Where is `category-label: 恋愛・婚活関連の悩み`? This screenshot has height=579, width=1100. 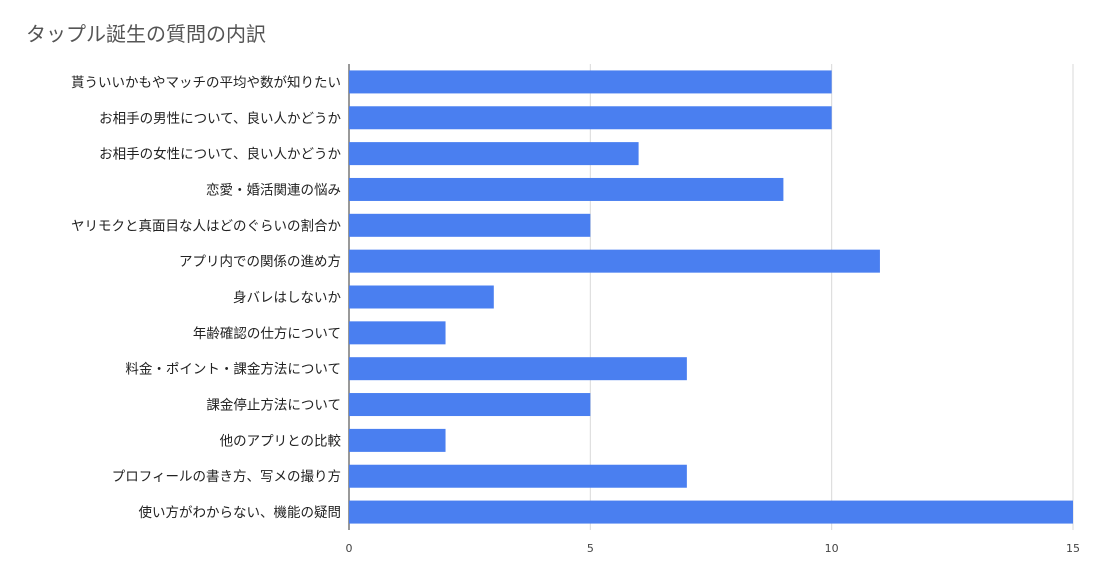 category-label: 恋愛・婚活関連の悩み is located at coordinates (273, 189).